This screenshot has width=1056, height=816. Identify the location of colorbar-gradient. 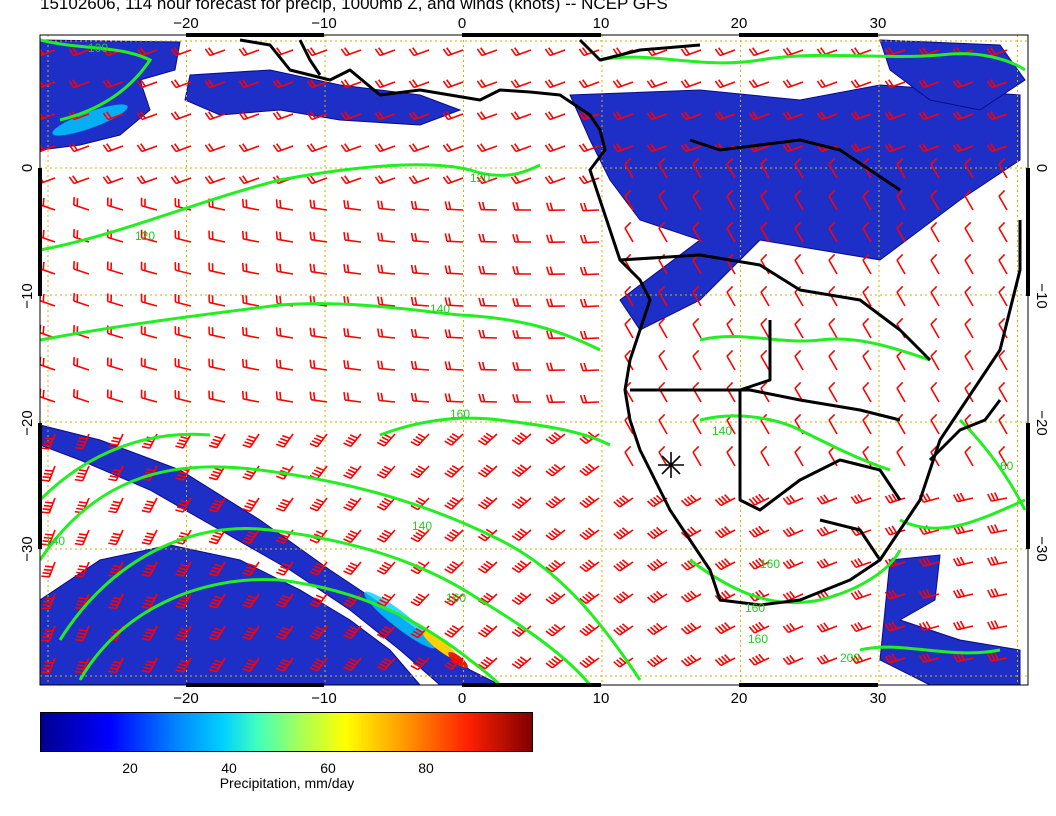
(286, 732).